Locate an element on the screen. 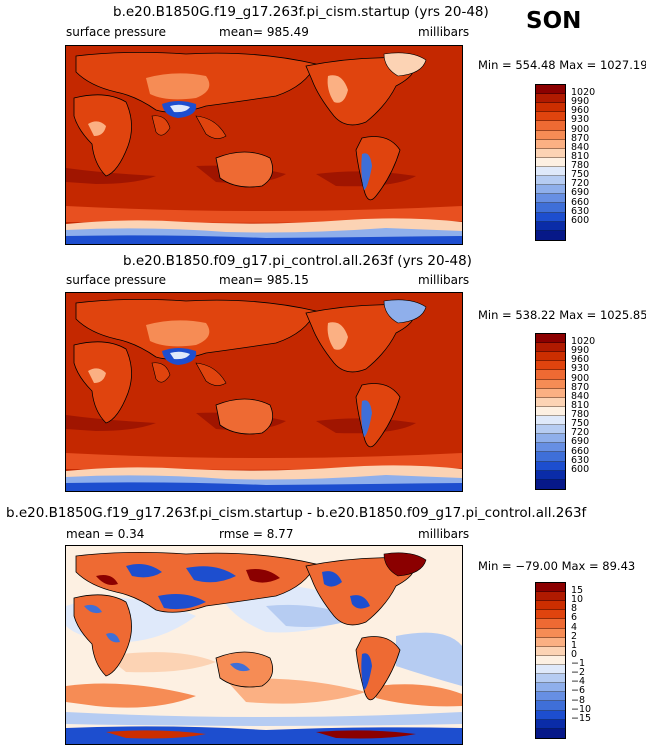  panel1-africa is located at coordinates (102, 135).